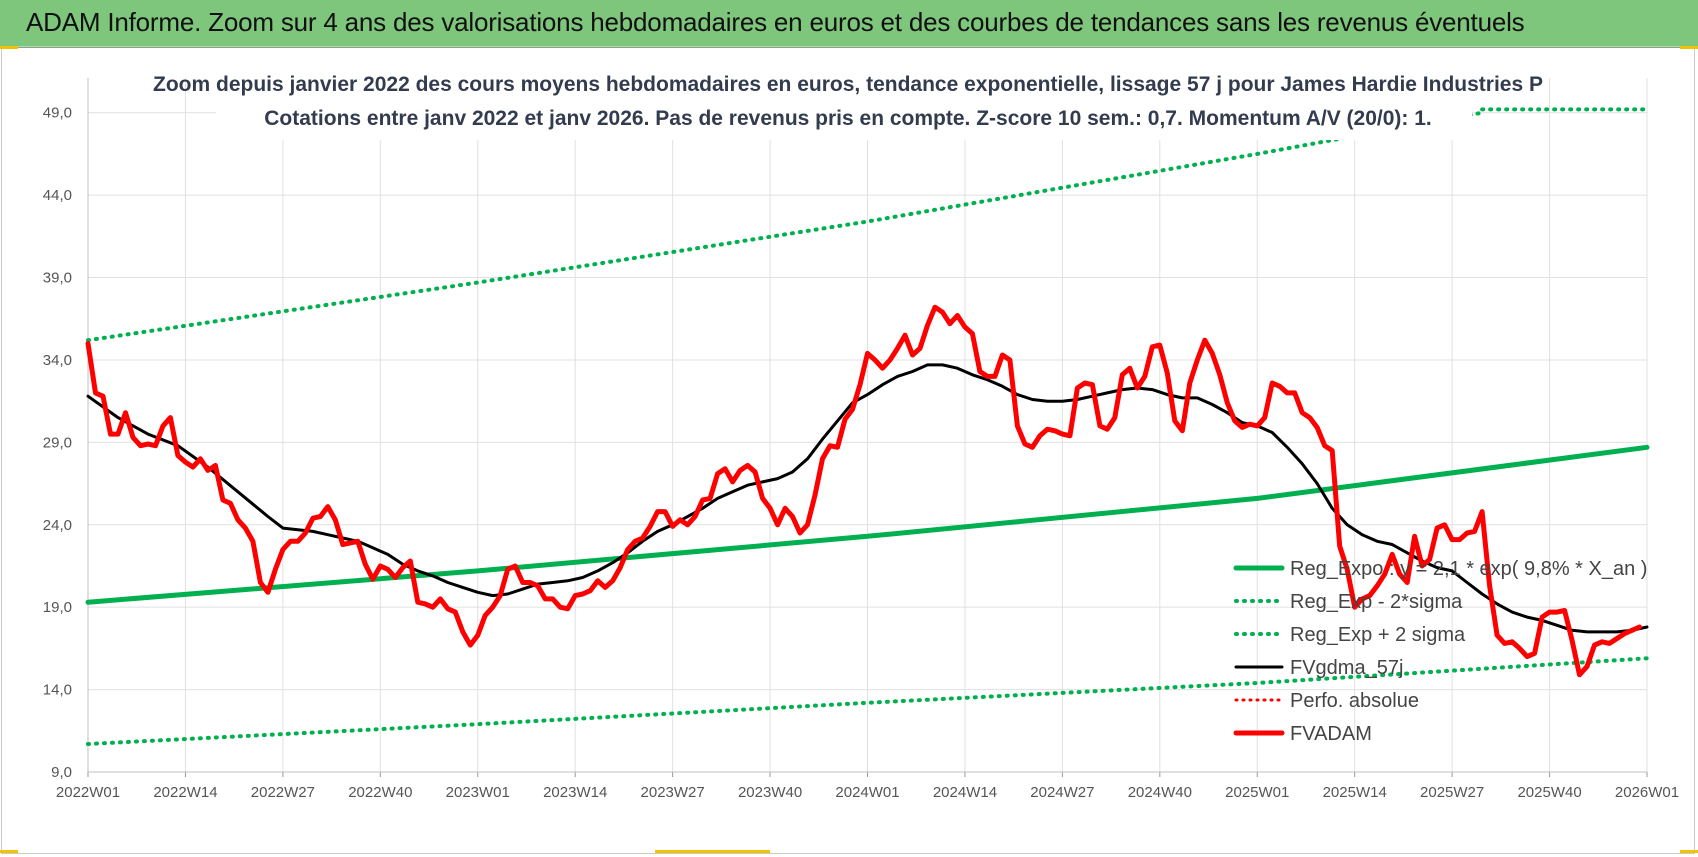 This screenshot has height=857, width=1698. I want to click on y-tick-label: 9,0, so click(61, 772).